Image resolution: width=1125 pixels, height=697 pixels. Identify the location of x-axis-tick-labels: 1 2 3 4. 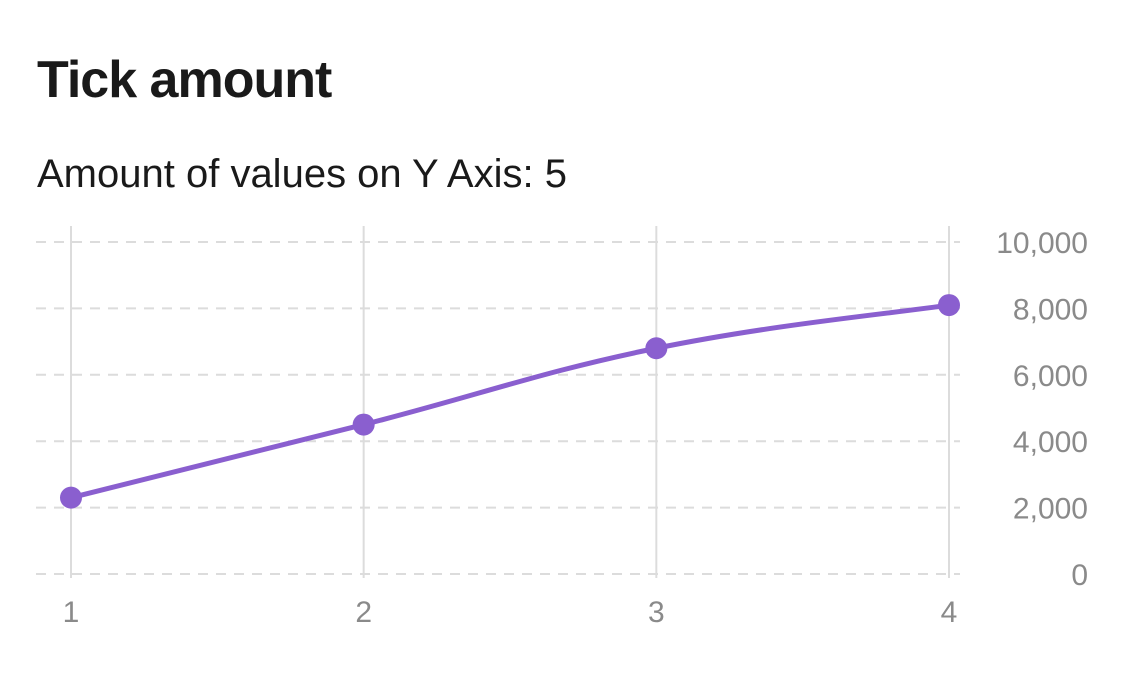
(510, 612).